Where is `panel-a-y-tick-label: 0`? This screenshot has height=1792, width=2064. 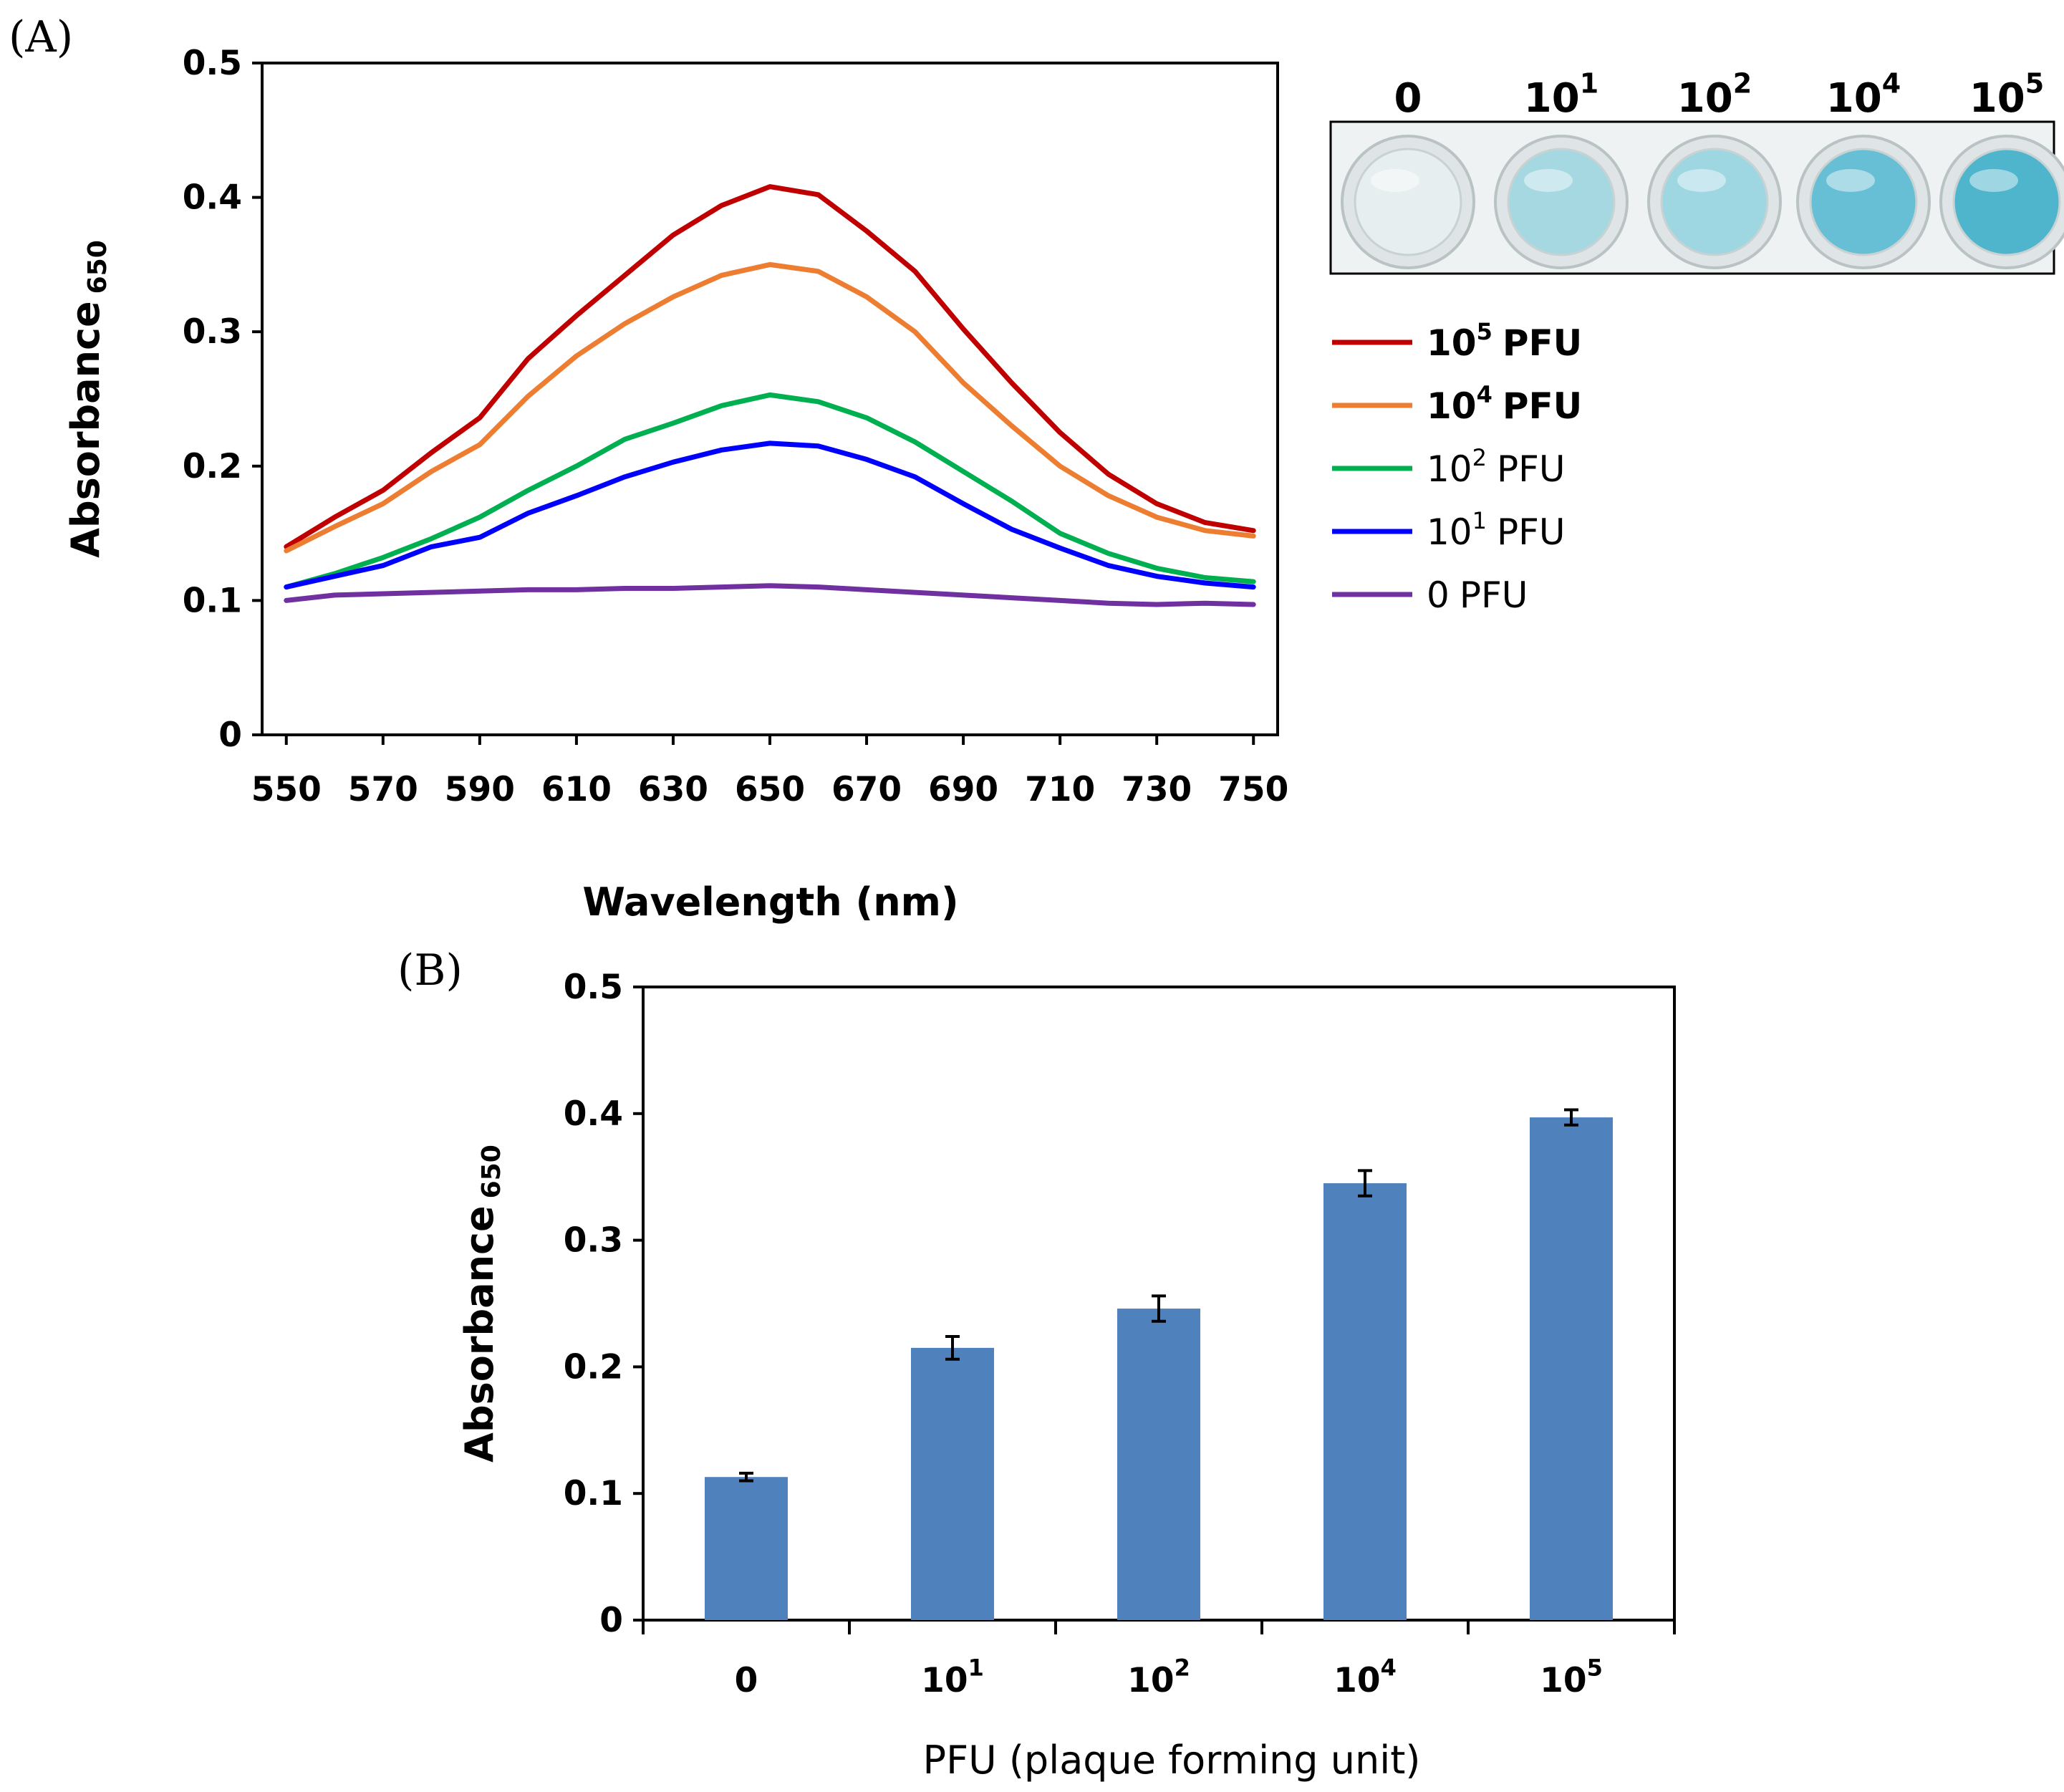 panel-a-y-tick-label: 0 is located at coordinates (230, 736).